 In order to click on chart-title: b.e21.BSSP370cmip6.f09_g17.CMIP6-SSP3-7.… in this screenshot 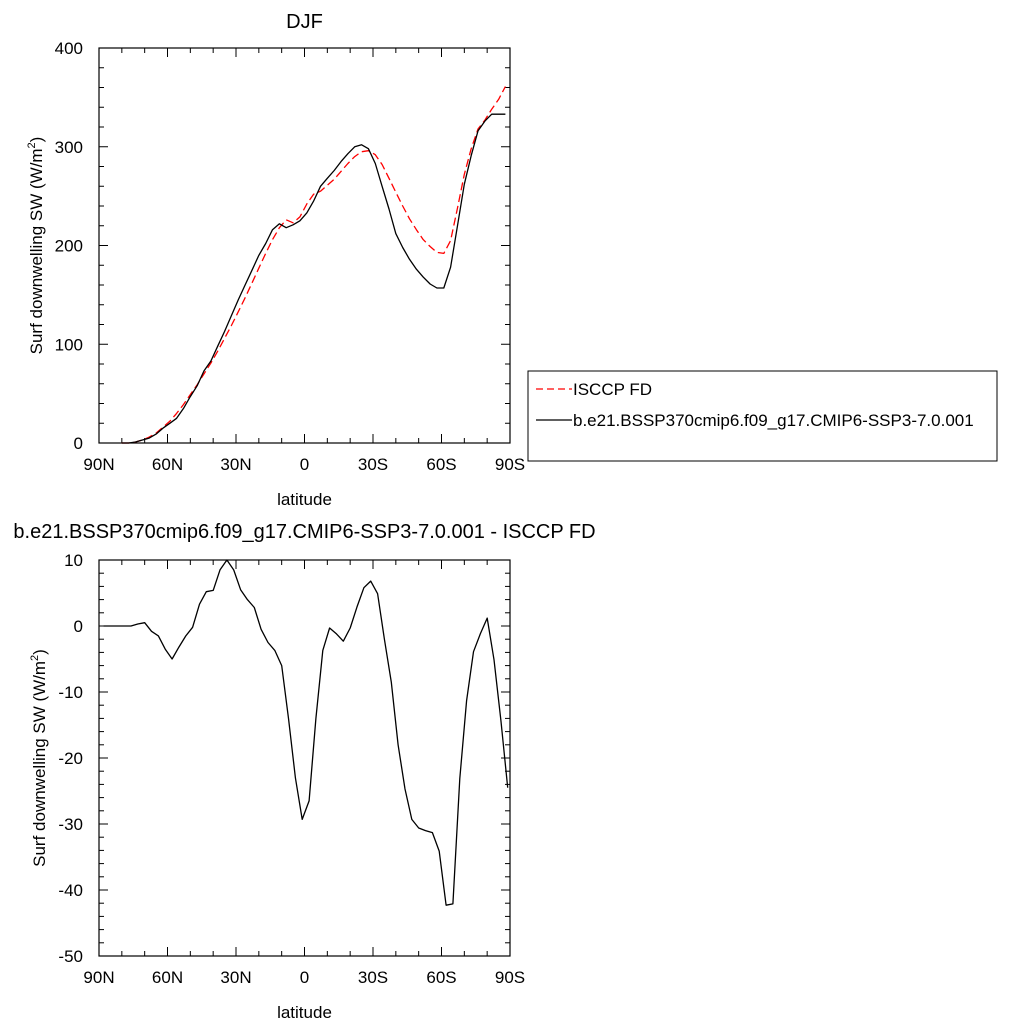, I will do `click(304, 532)`.